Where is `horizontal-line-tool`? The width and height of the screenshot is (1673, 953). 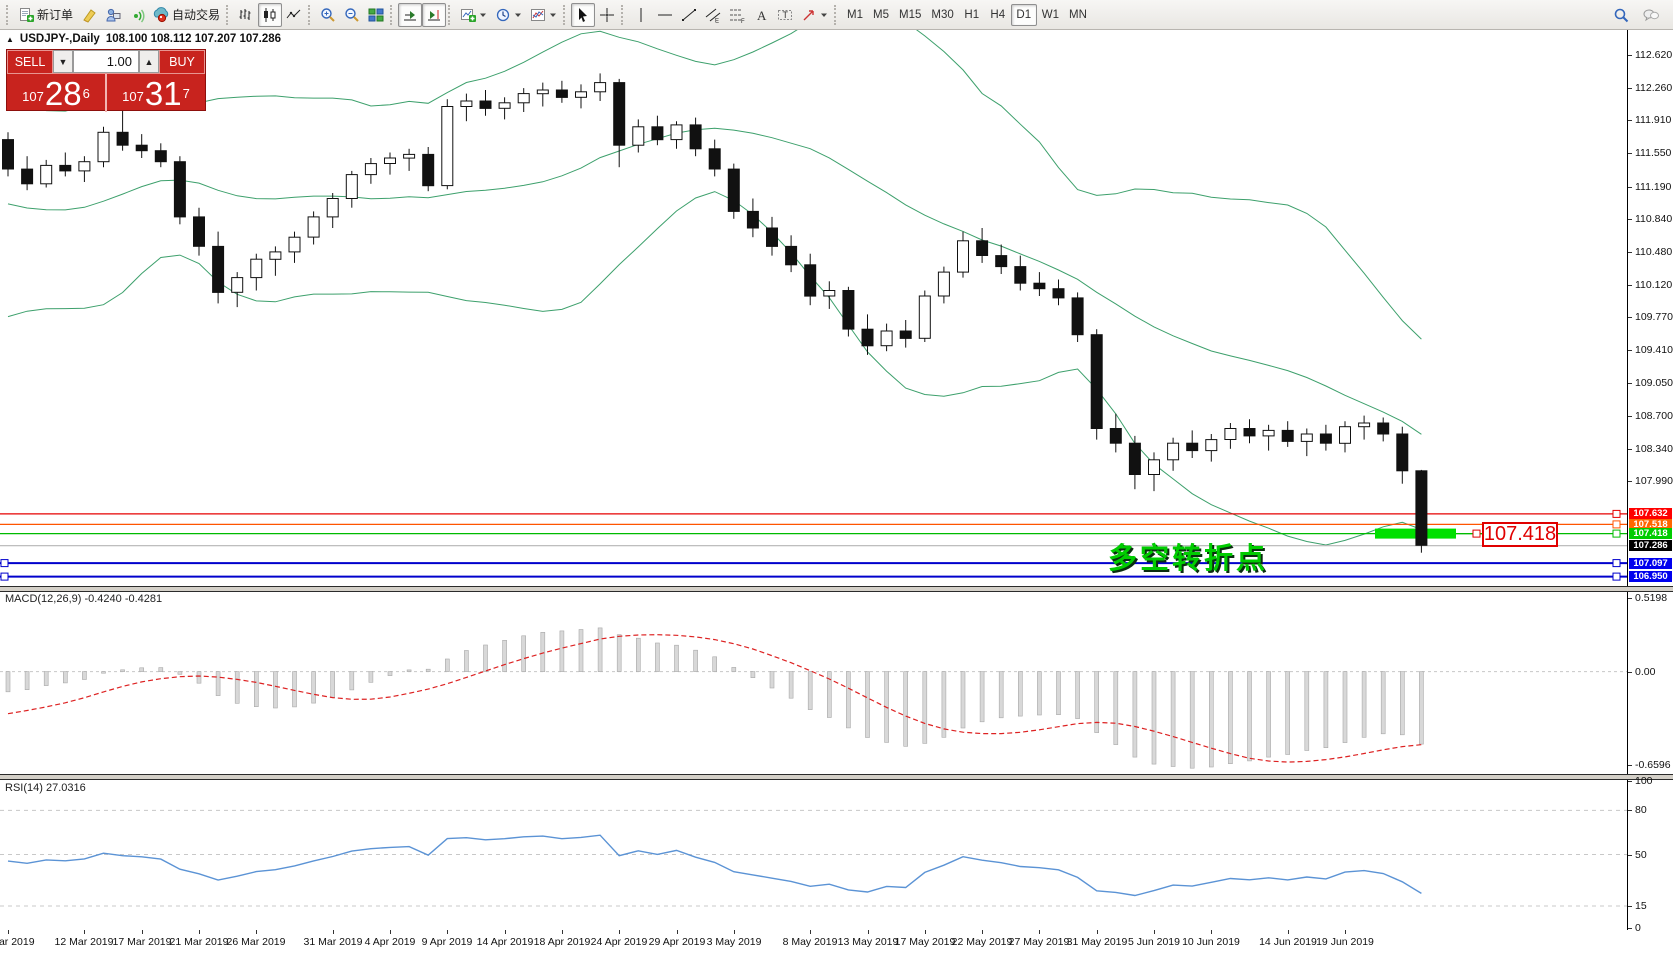
horizontal-line-tool is located at coordinates (665, 15).